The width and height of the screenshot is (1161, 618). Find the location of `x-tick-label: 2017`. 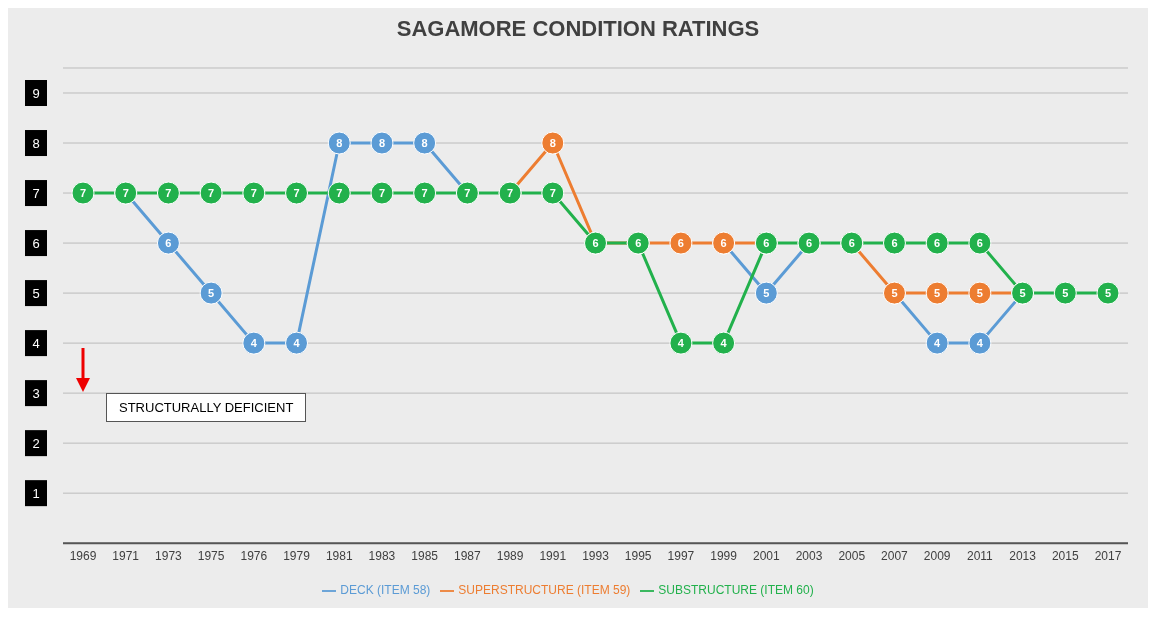

x-tick-label: 2017 is located at coordinates (1108, 555).